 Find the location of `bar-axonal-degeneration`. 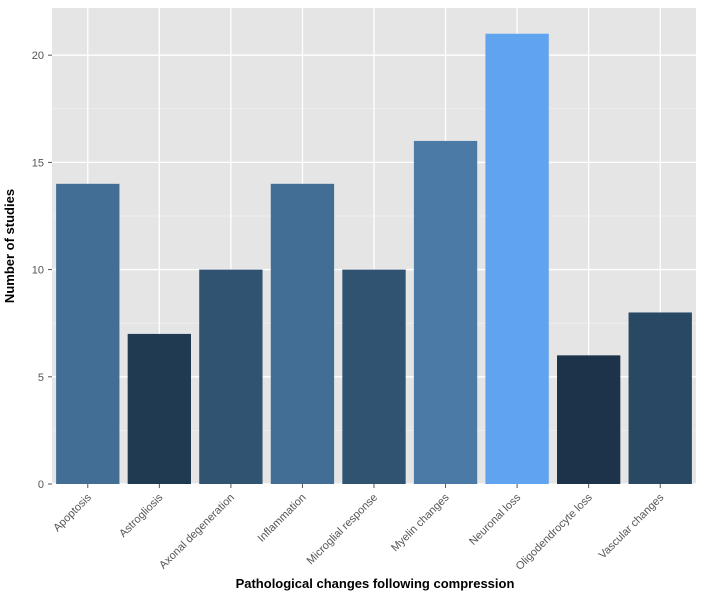

bar-axonal-degeneration is located at coordinates (231, 376).